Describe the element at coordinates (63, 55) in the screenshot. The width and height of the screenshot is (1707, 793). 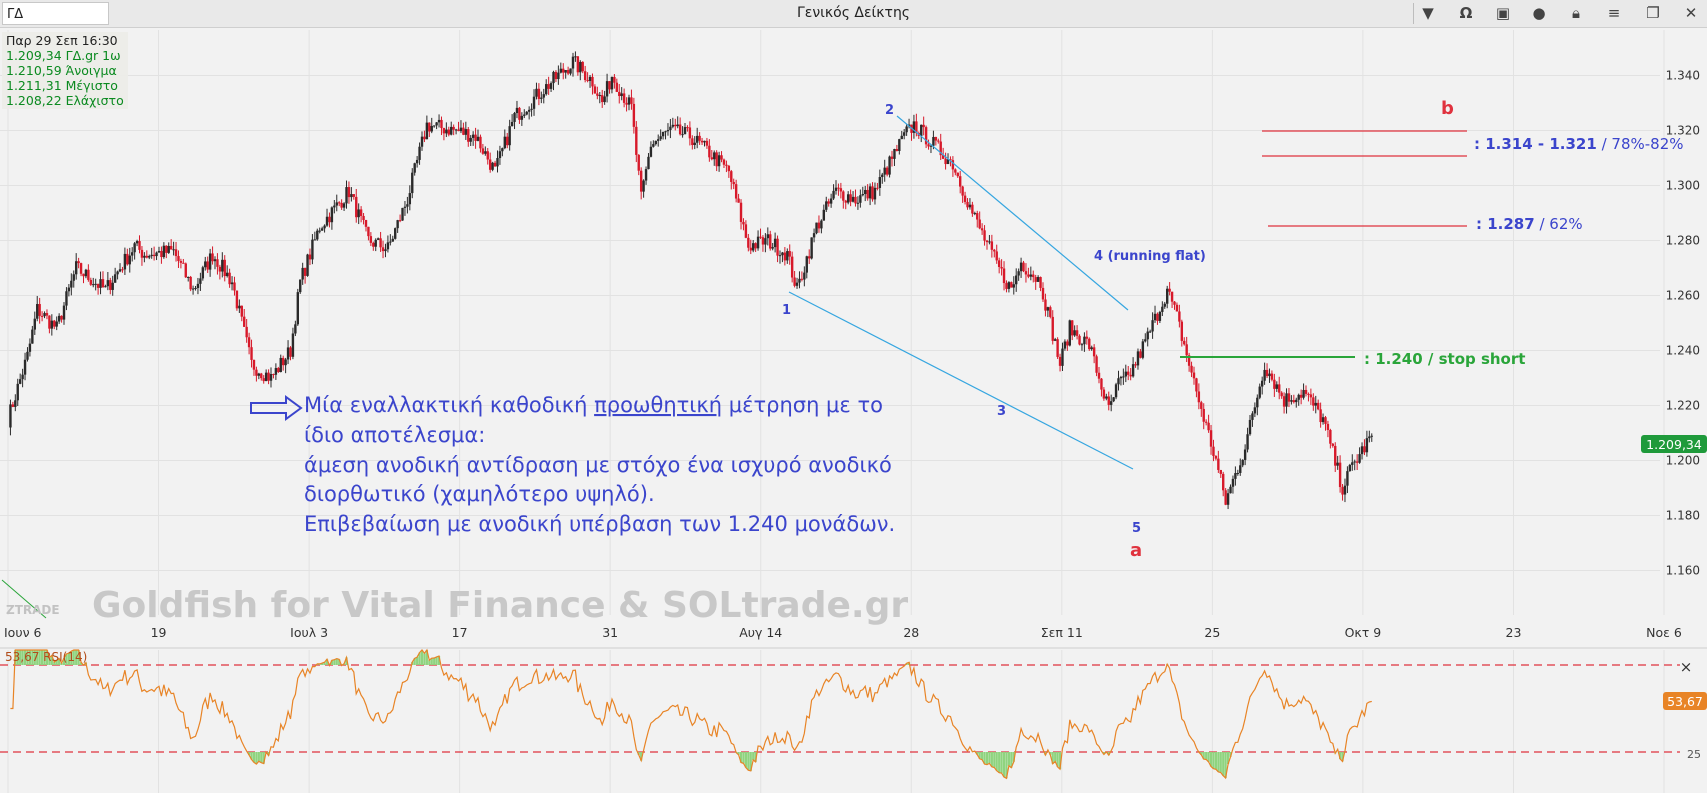
I see `info-last: 1.209,34 ΓΔ.gr 1ω` at that location.